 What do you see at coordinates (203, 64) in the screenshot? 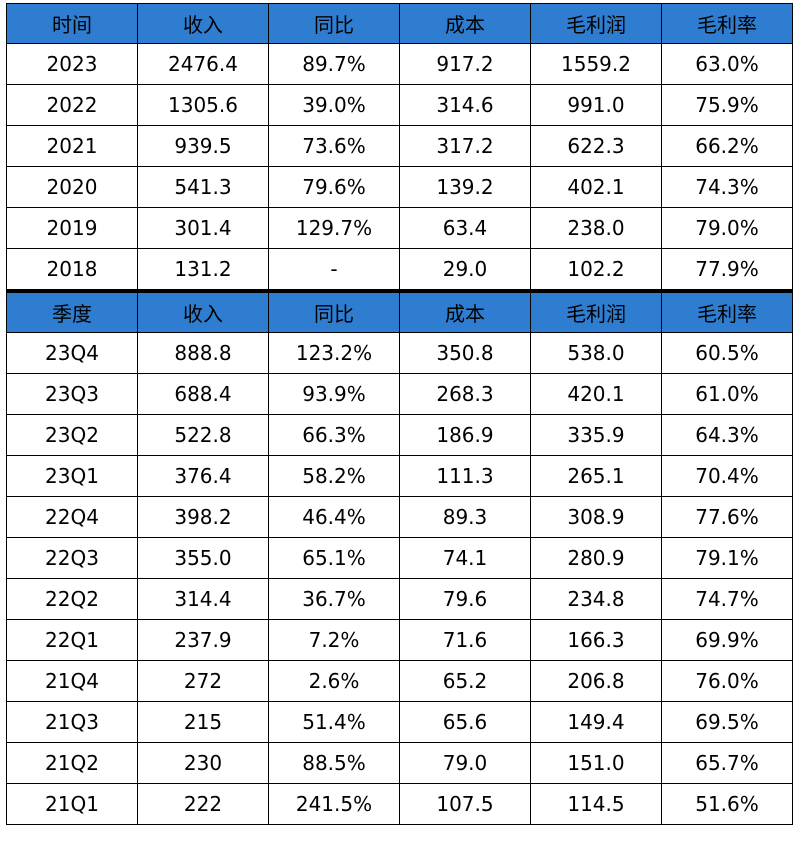
I see `table-cell: 2476.4` at bounding box center [203, 64].